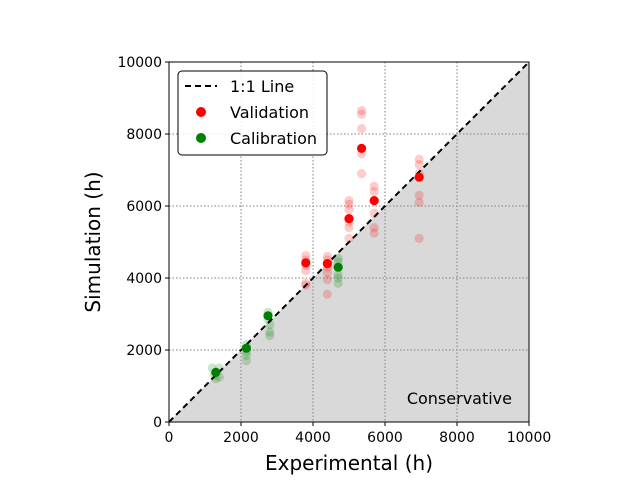 Image resolution: width=640 pixels, height=484 pixels. What do you see at coordinates (313, 438) in the screenshot?
I see `x-tick-label: 4000` at bounding box center [313, 438].